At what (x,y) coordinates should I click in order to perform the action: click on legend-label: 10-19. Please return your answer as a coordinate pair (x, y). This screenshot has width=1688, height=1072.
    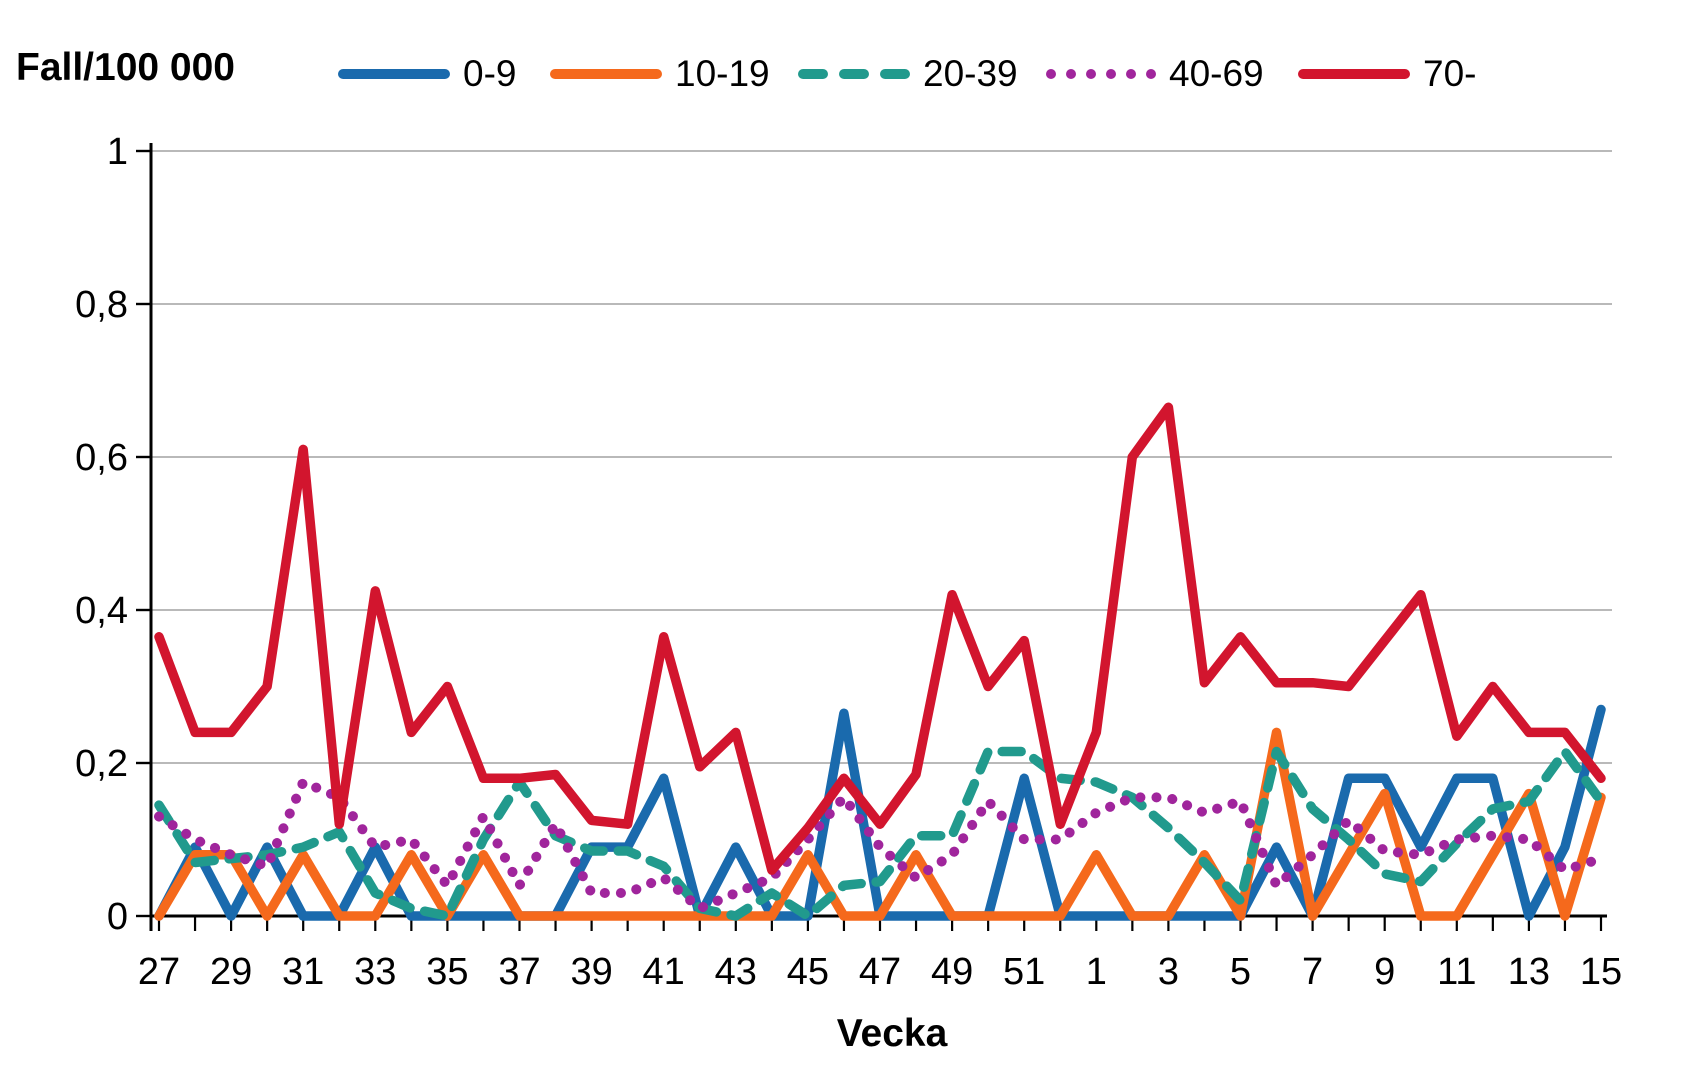
    Looking at the image, I should click on (722, 73).